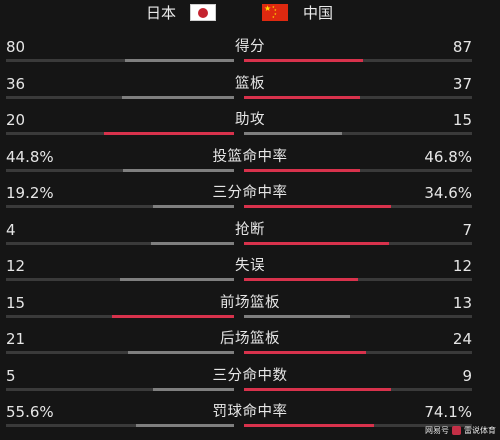 The height and width of the screenshot is (440, 500). I want to click on away-stat-value: 46.8%, so click(448, 156).